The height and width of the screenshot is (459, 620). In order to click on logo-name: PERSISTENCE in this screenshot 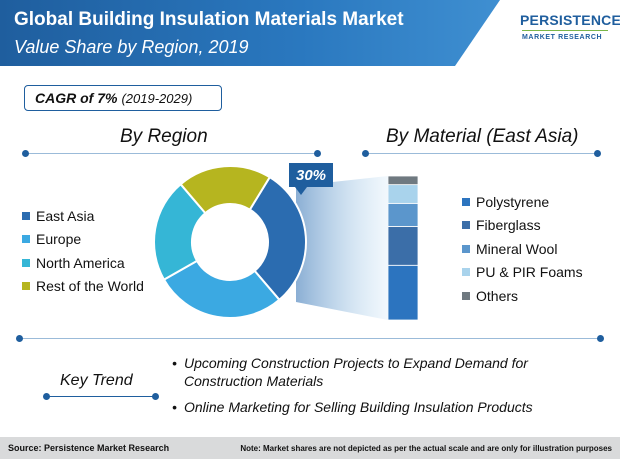, I will do `click(570, 20)`.